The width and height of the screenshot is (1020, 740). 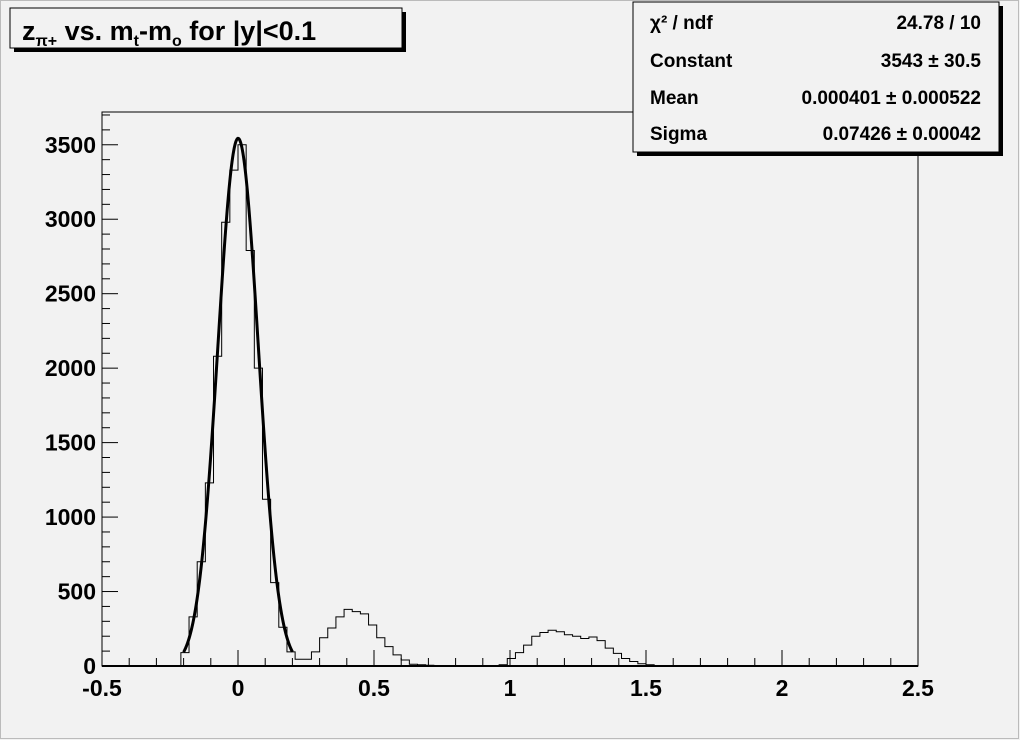 What do you see at coordinates (238, 394) in the screenshot?
I see `gaussian-fit-curve` at bounding box center [238, 394].